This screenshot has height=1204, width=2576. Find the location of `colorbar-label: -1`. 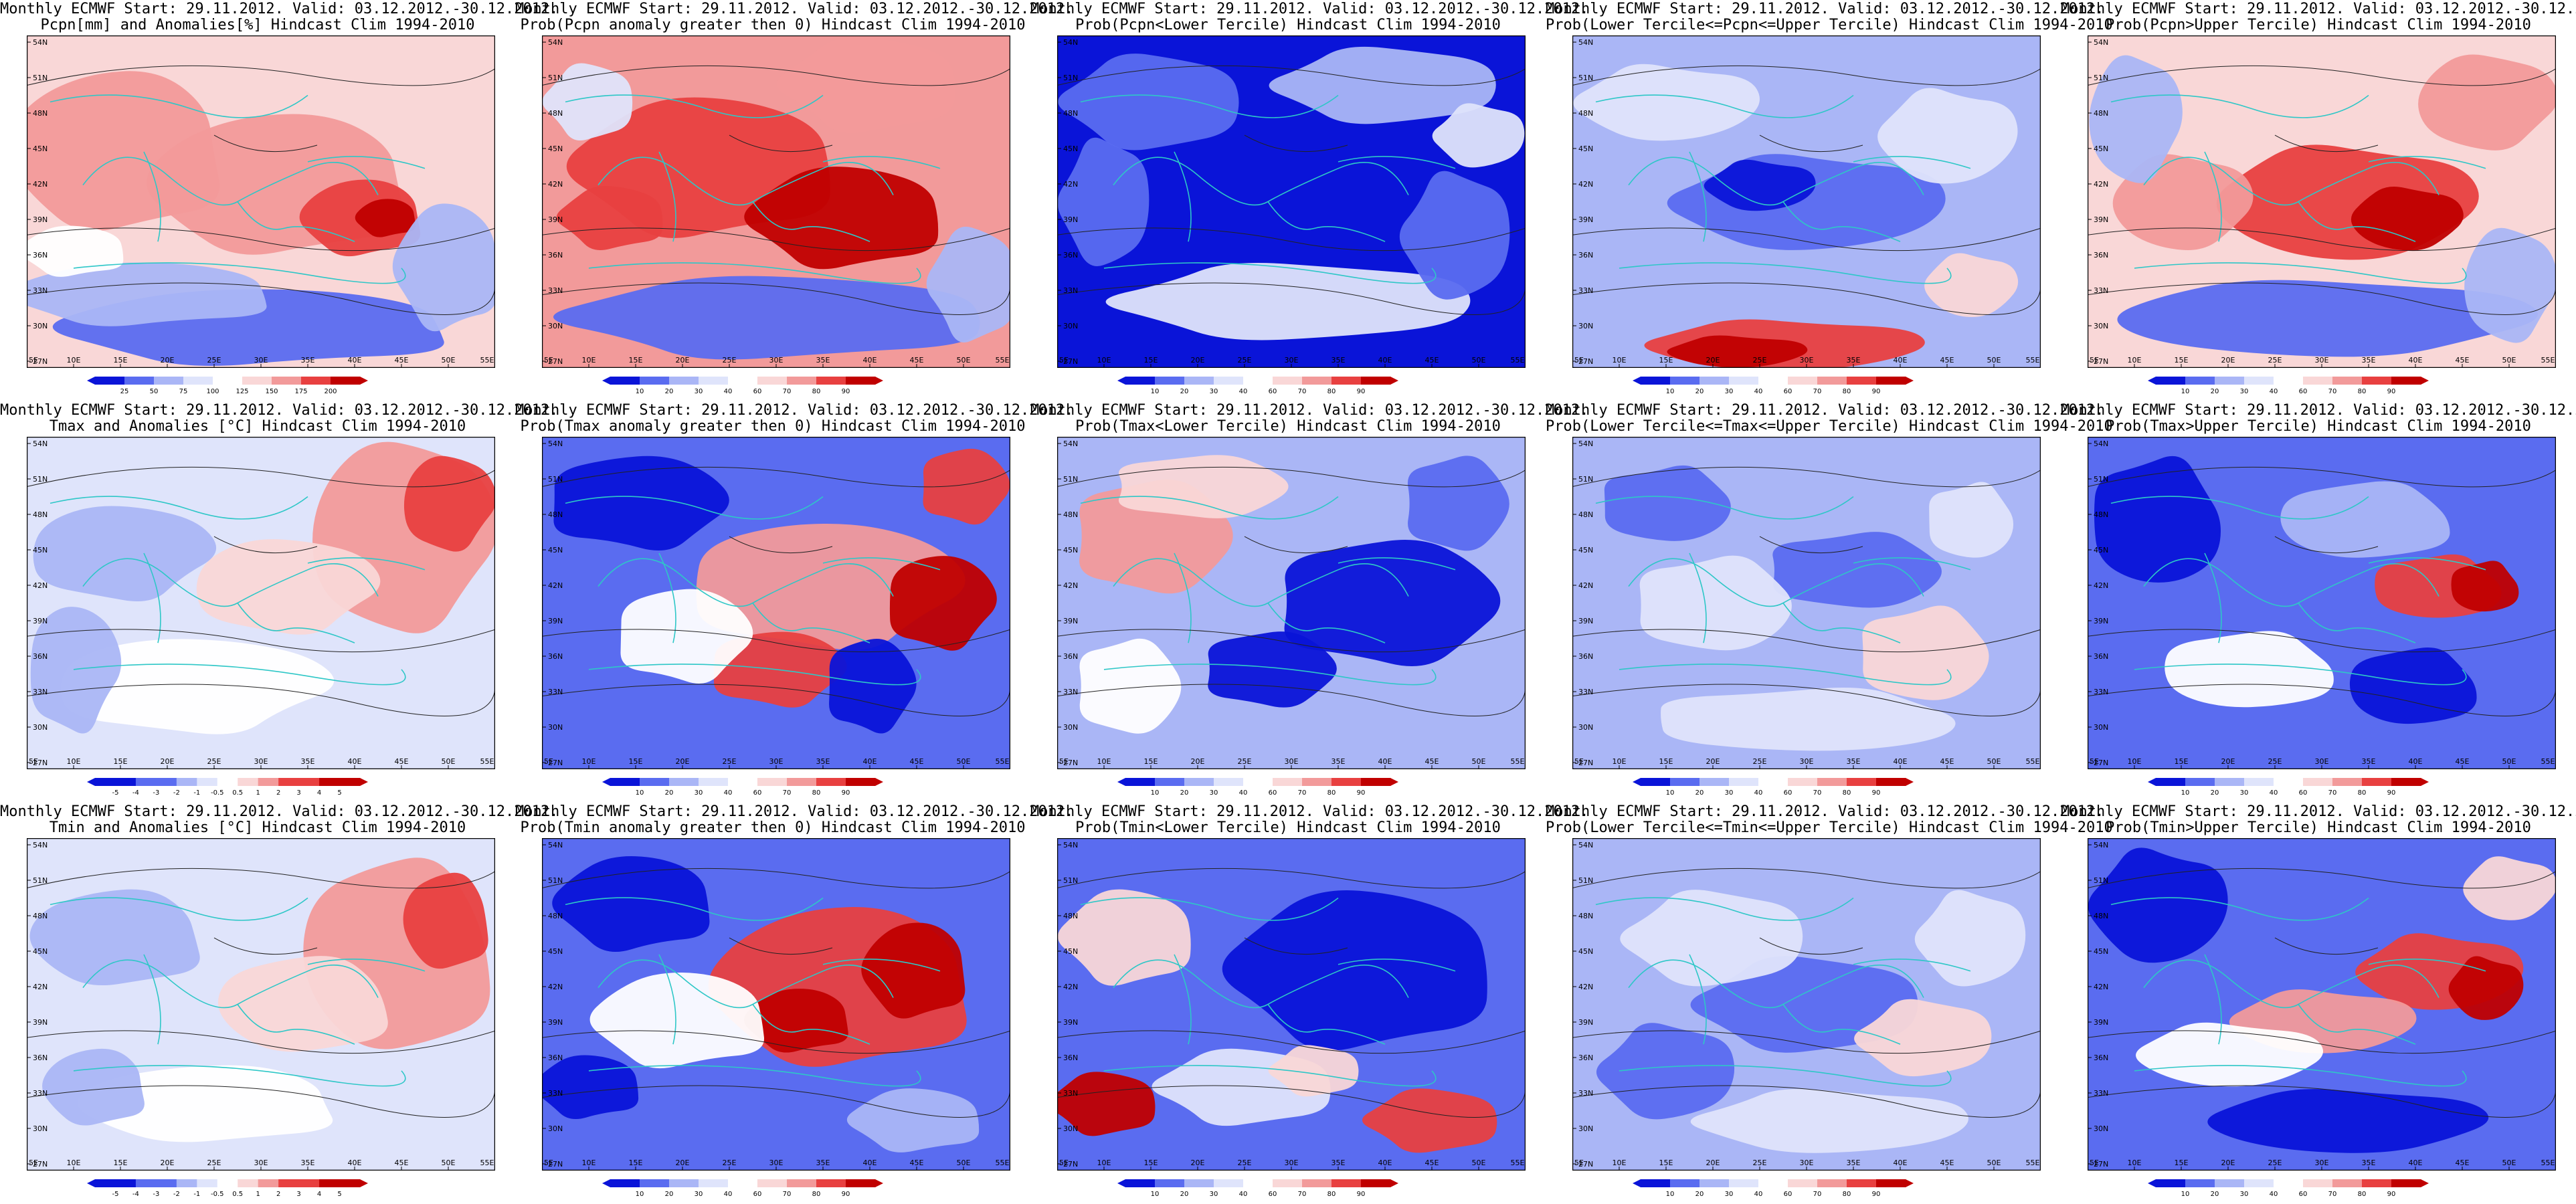

colorbar-label: -1 is located at coordinates (196, 793).